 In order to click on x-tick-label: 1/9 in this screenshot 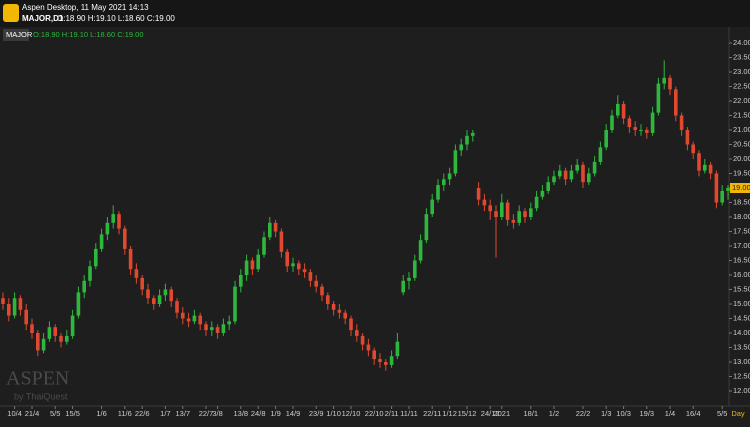, I will do `click(275, 413)`.